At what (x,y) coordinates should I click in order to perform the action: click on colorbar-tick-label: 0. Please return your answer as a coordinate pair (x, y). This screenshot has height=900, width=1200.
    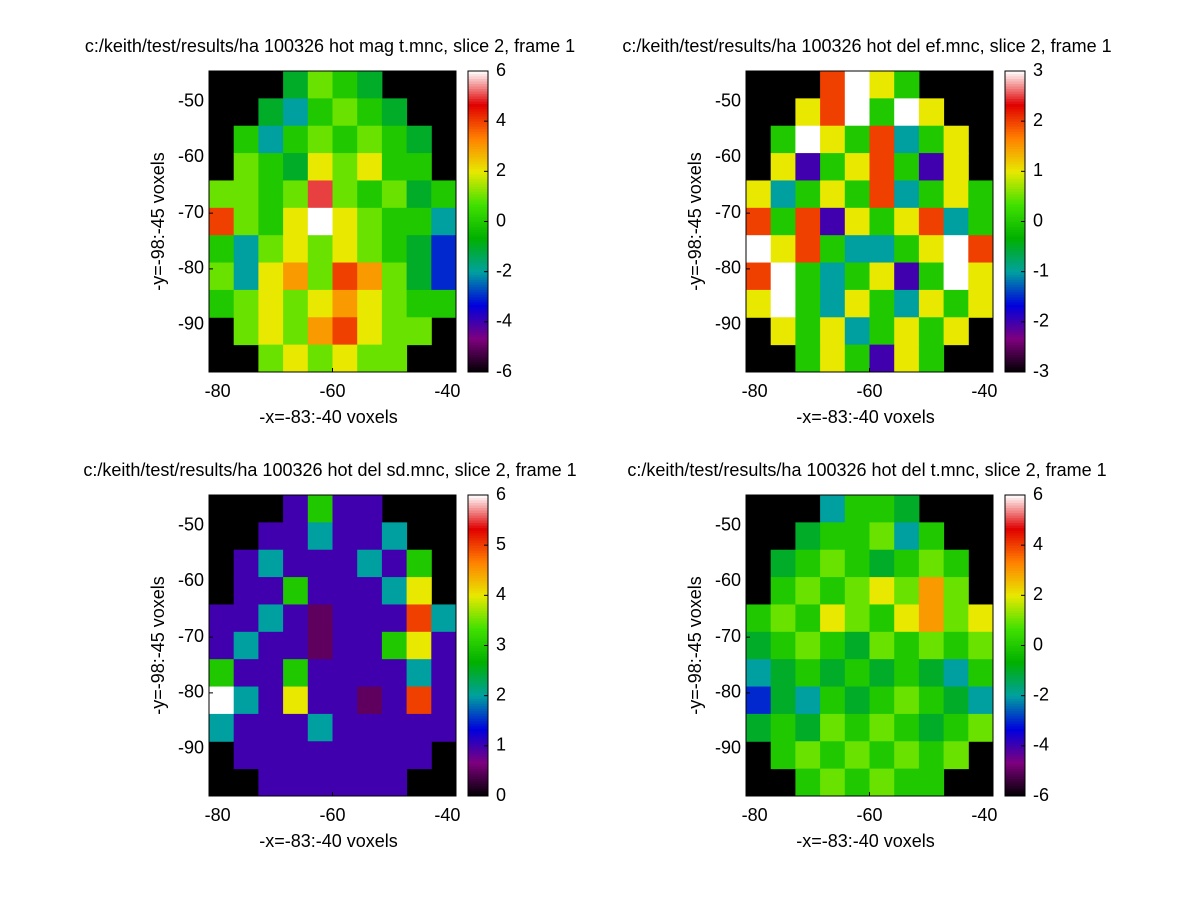
    Looking at the image, I should click on (501, 795).